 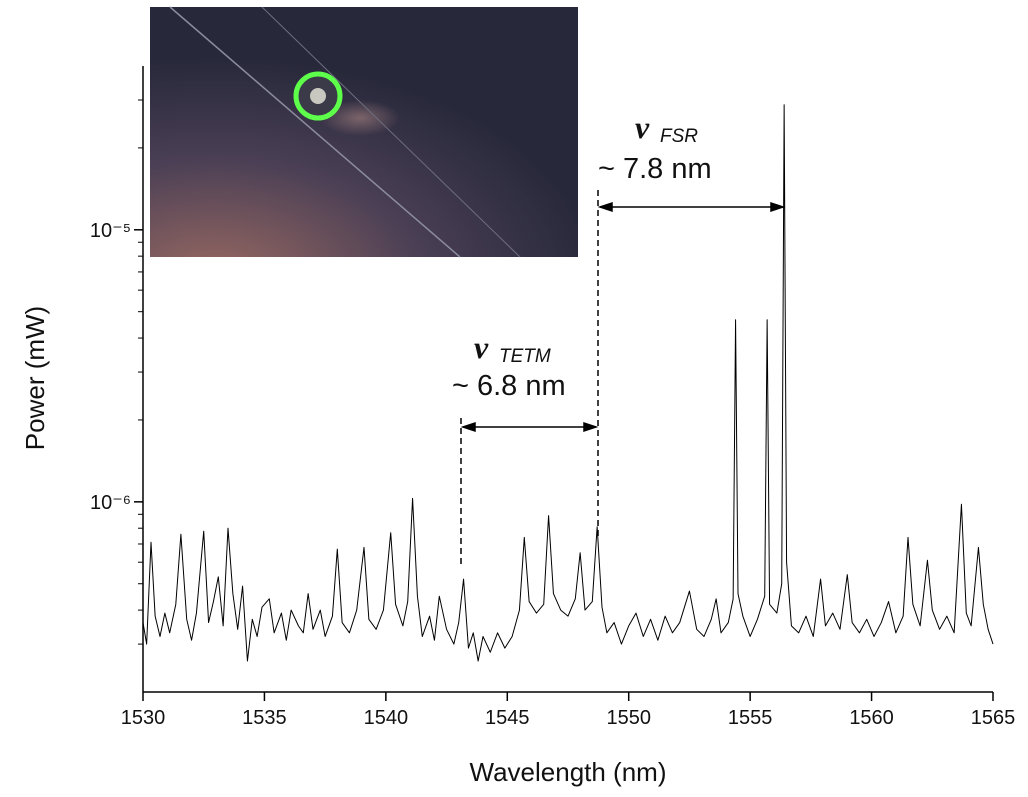 What do you see at coordinates (360, 118) in the screenshot?
I see `photo-haze` at bounding box center [360, 118].